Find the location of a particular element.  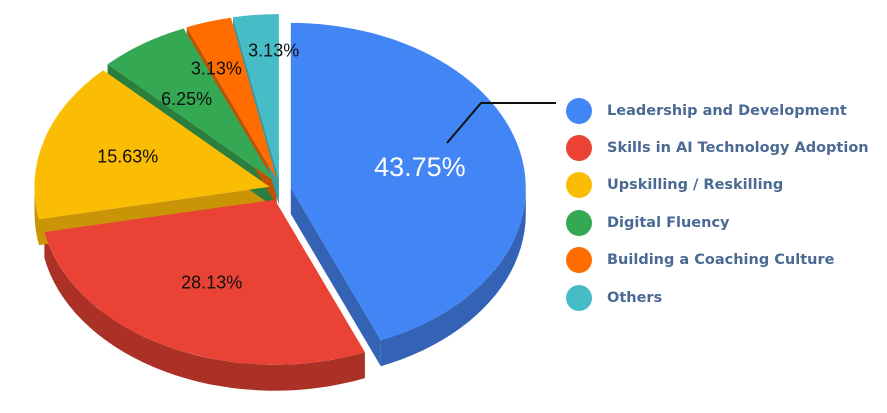

slice-ai-skills is located at coordinates (204, 282).